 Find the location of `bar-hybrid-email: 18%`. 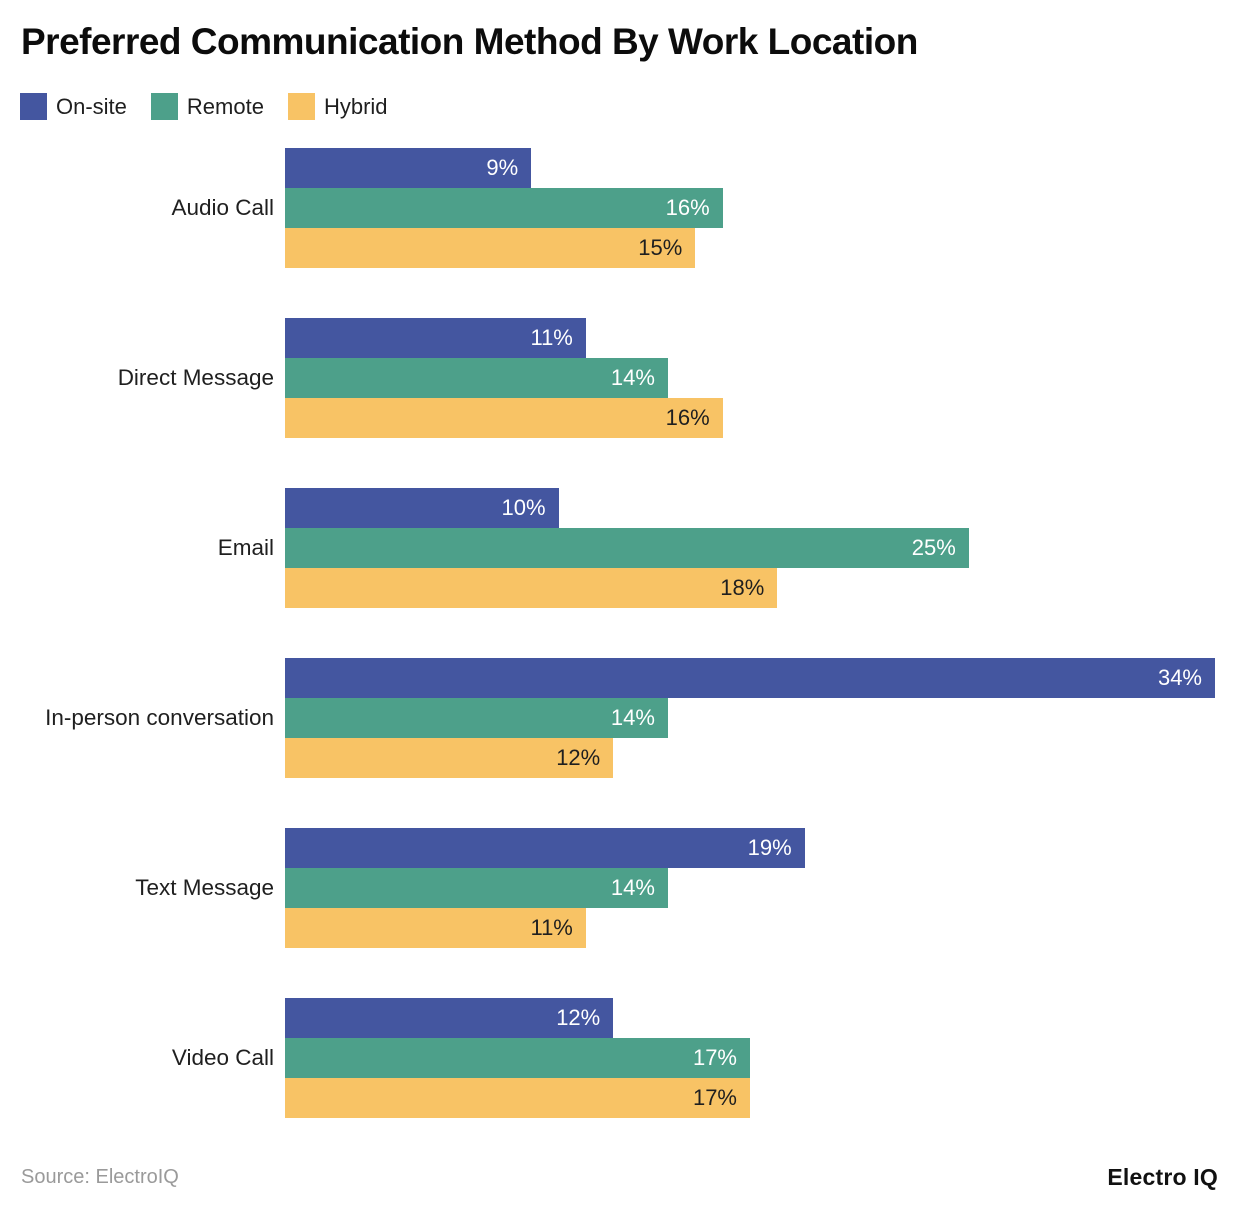

bar-hybrid-email: 18% is located at coordinates (531, 588).